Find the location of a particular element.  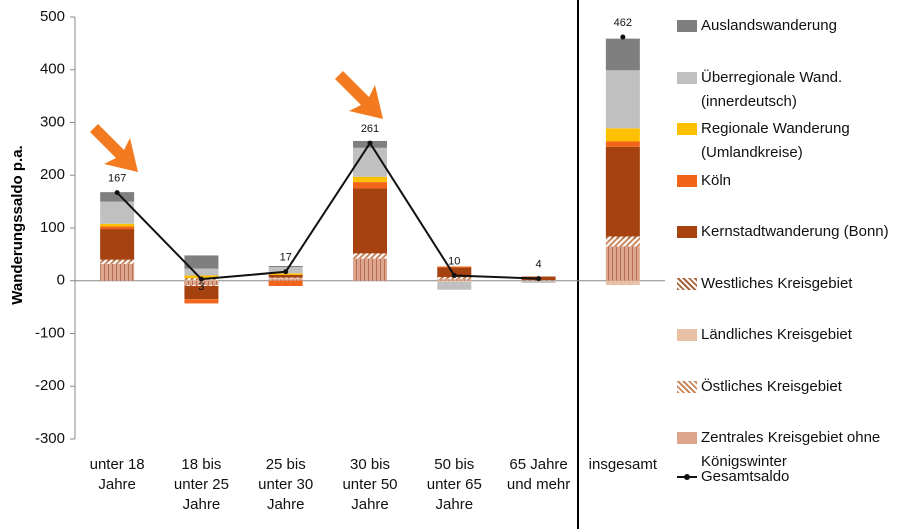

y-tick-label: 200 is located at coordinates (52, 174).